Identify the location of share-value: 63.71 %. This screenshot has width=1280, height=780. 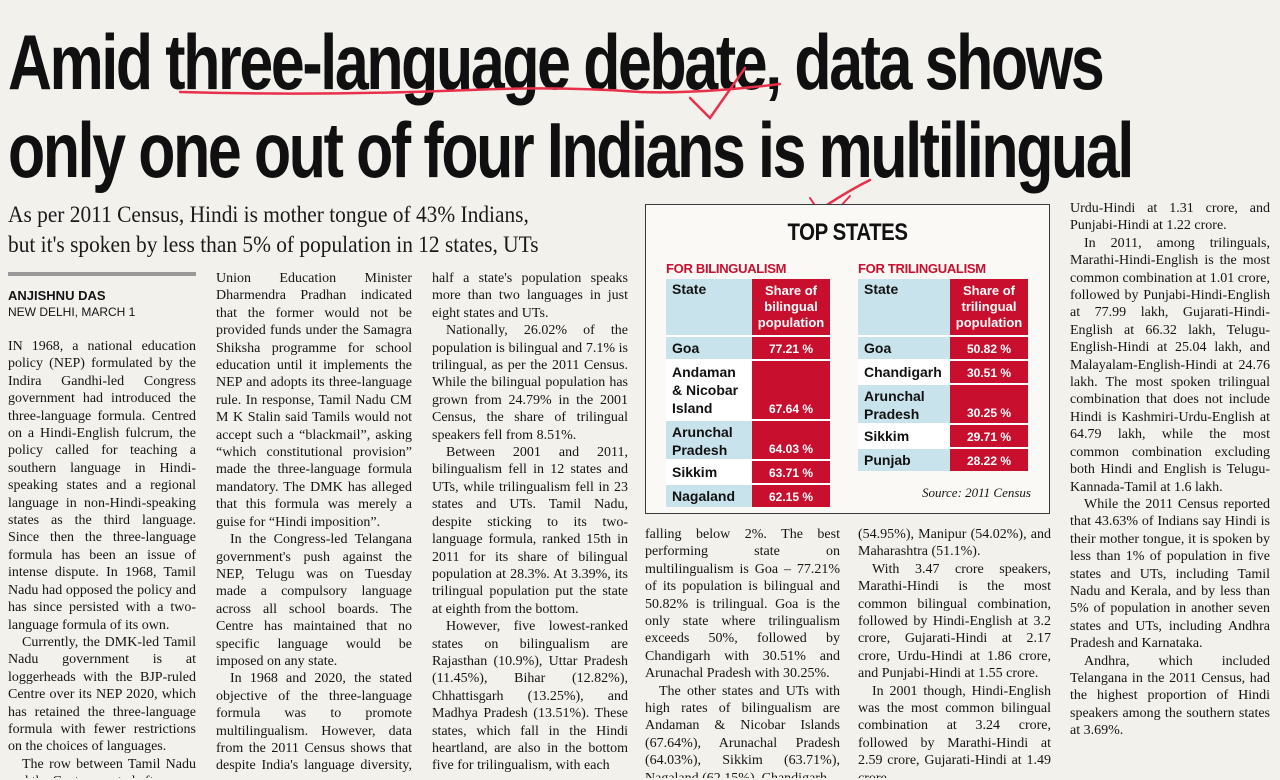
(791, 472).